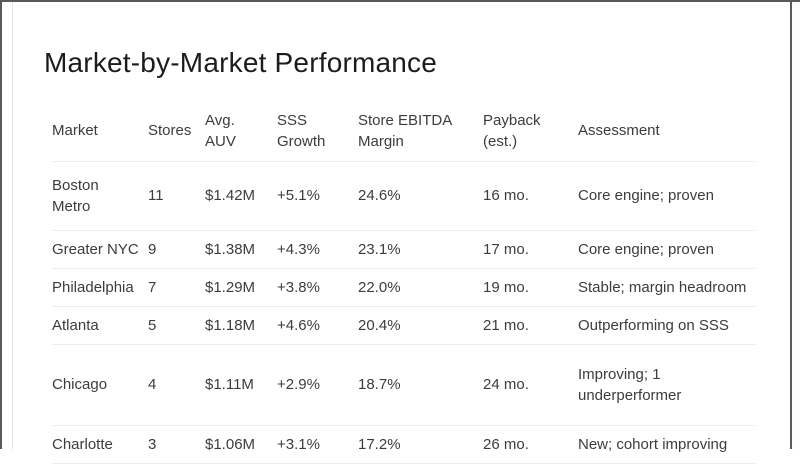 Image resolution: width=800 pixels, height=464 pixels. Describe the element at coordinates (420, 249) in the screenshot. I see `cell-ebitda-margin: 23.1%` at that location.